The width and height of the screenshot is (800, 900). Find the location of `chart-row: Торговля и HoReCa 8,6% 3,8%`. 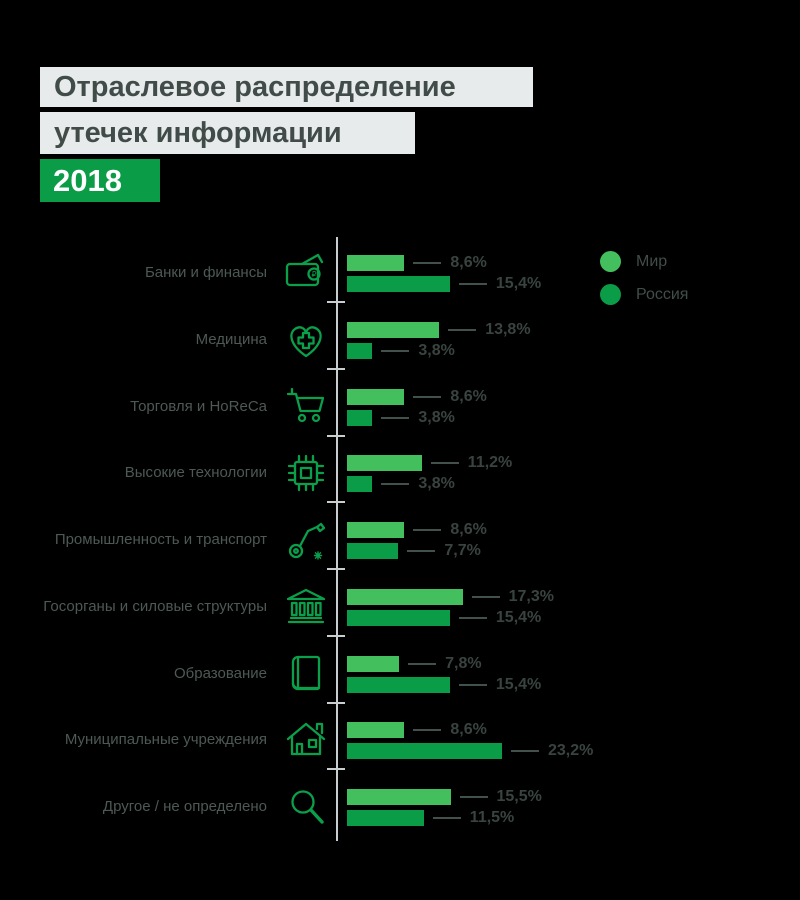

chart-row: Торговля и HoReCa 8,6% 3,8% is located at coordinates (400, 408).